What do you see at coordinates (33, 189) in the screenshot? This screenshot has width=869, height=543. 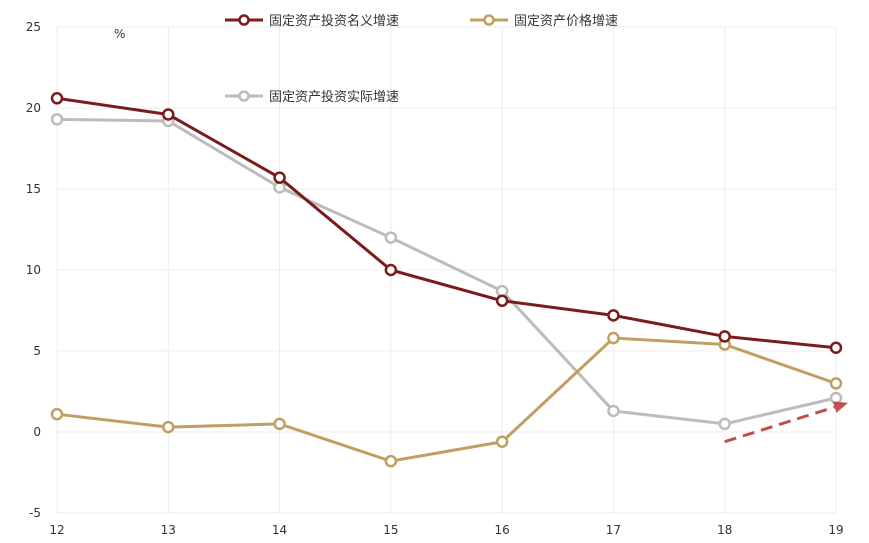 I see `y-tick-label: 15` at bounding box center [33, 189].